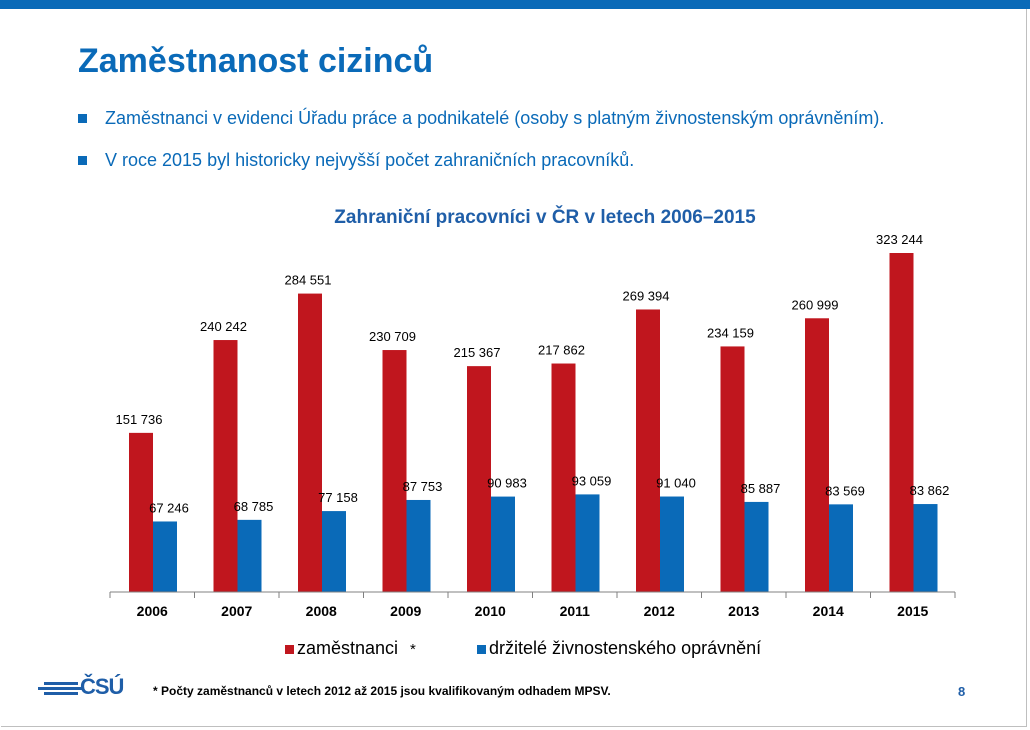 This screenshot has width=1030, height=730. I want to click on bar-employees-2006, so click(141, 512).